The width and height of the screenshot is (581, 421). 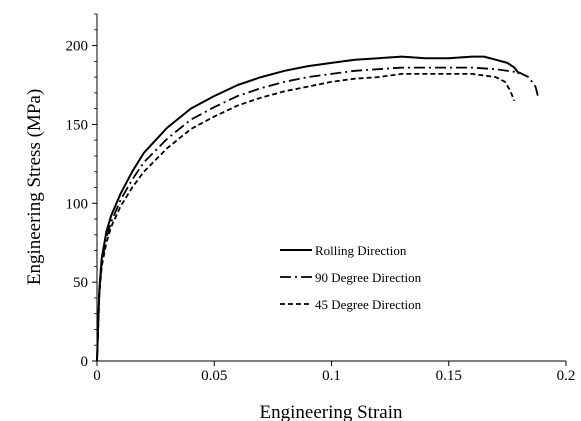 What do you see at coordinates (85, 362) in the screenshot?
I see `y-tick-label: 0` at bounding box center [85, 362].